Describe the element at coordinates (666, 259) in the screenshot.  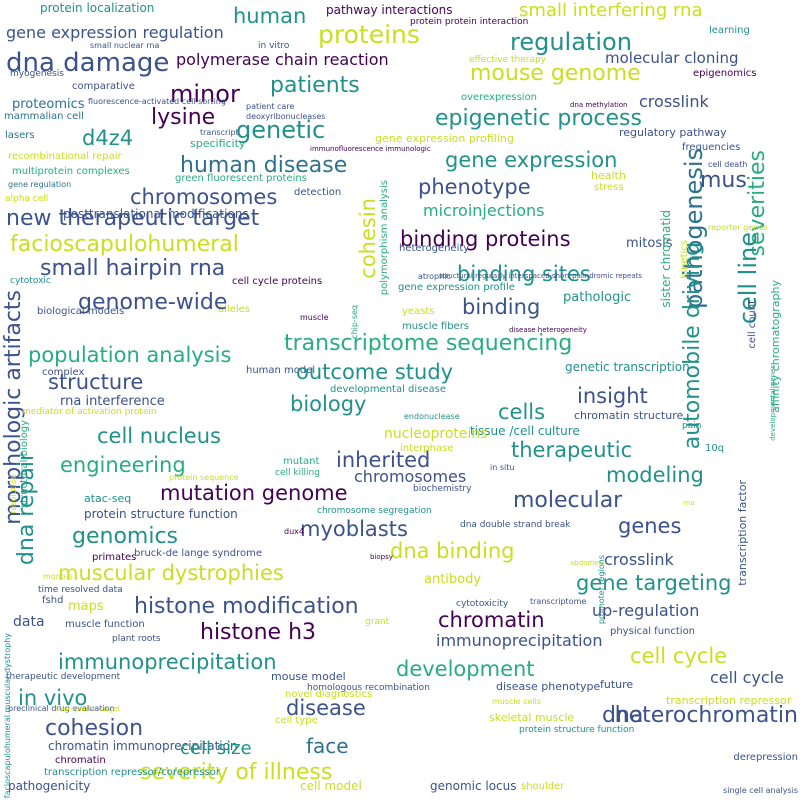
I see `word-sister-chromatid: sister chromatid` at that location.